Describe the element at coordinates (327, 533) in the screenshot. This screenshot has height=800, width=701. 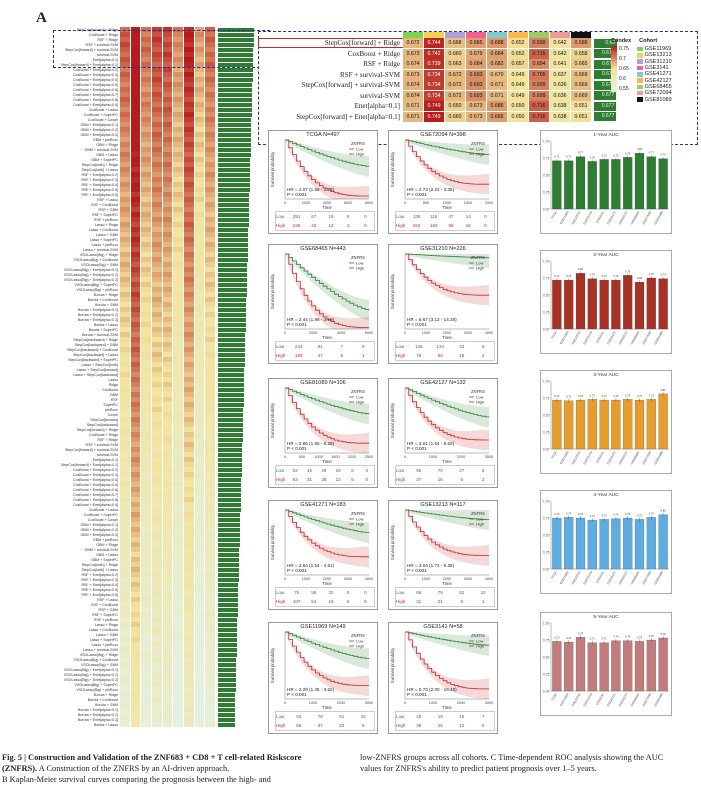
I see `high-group-curve` at that location.